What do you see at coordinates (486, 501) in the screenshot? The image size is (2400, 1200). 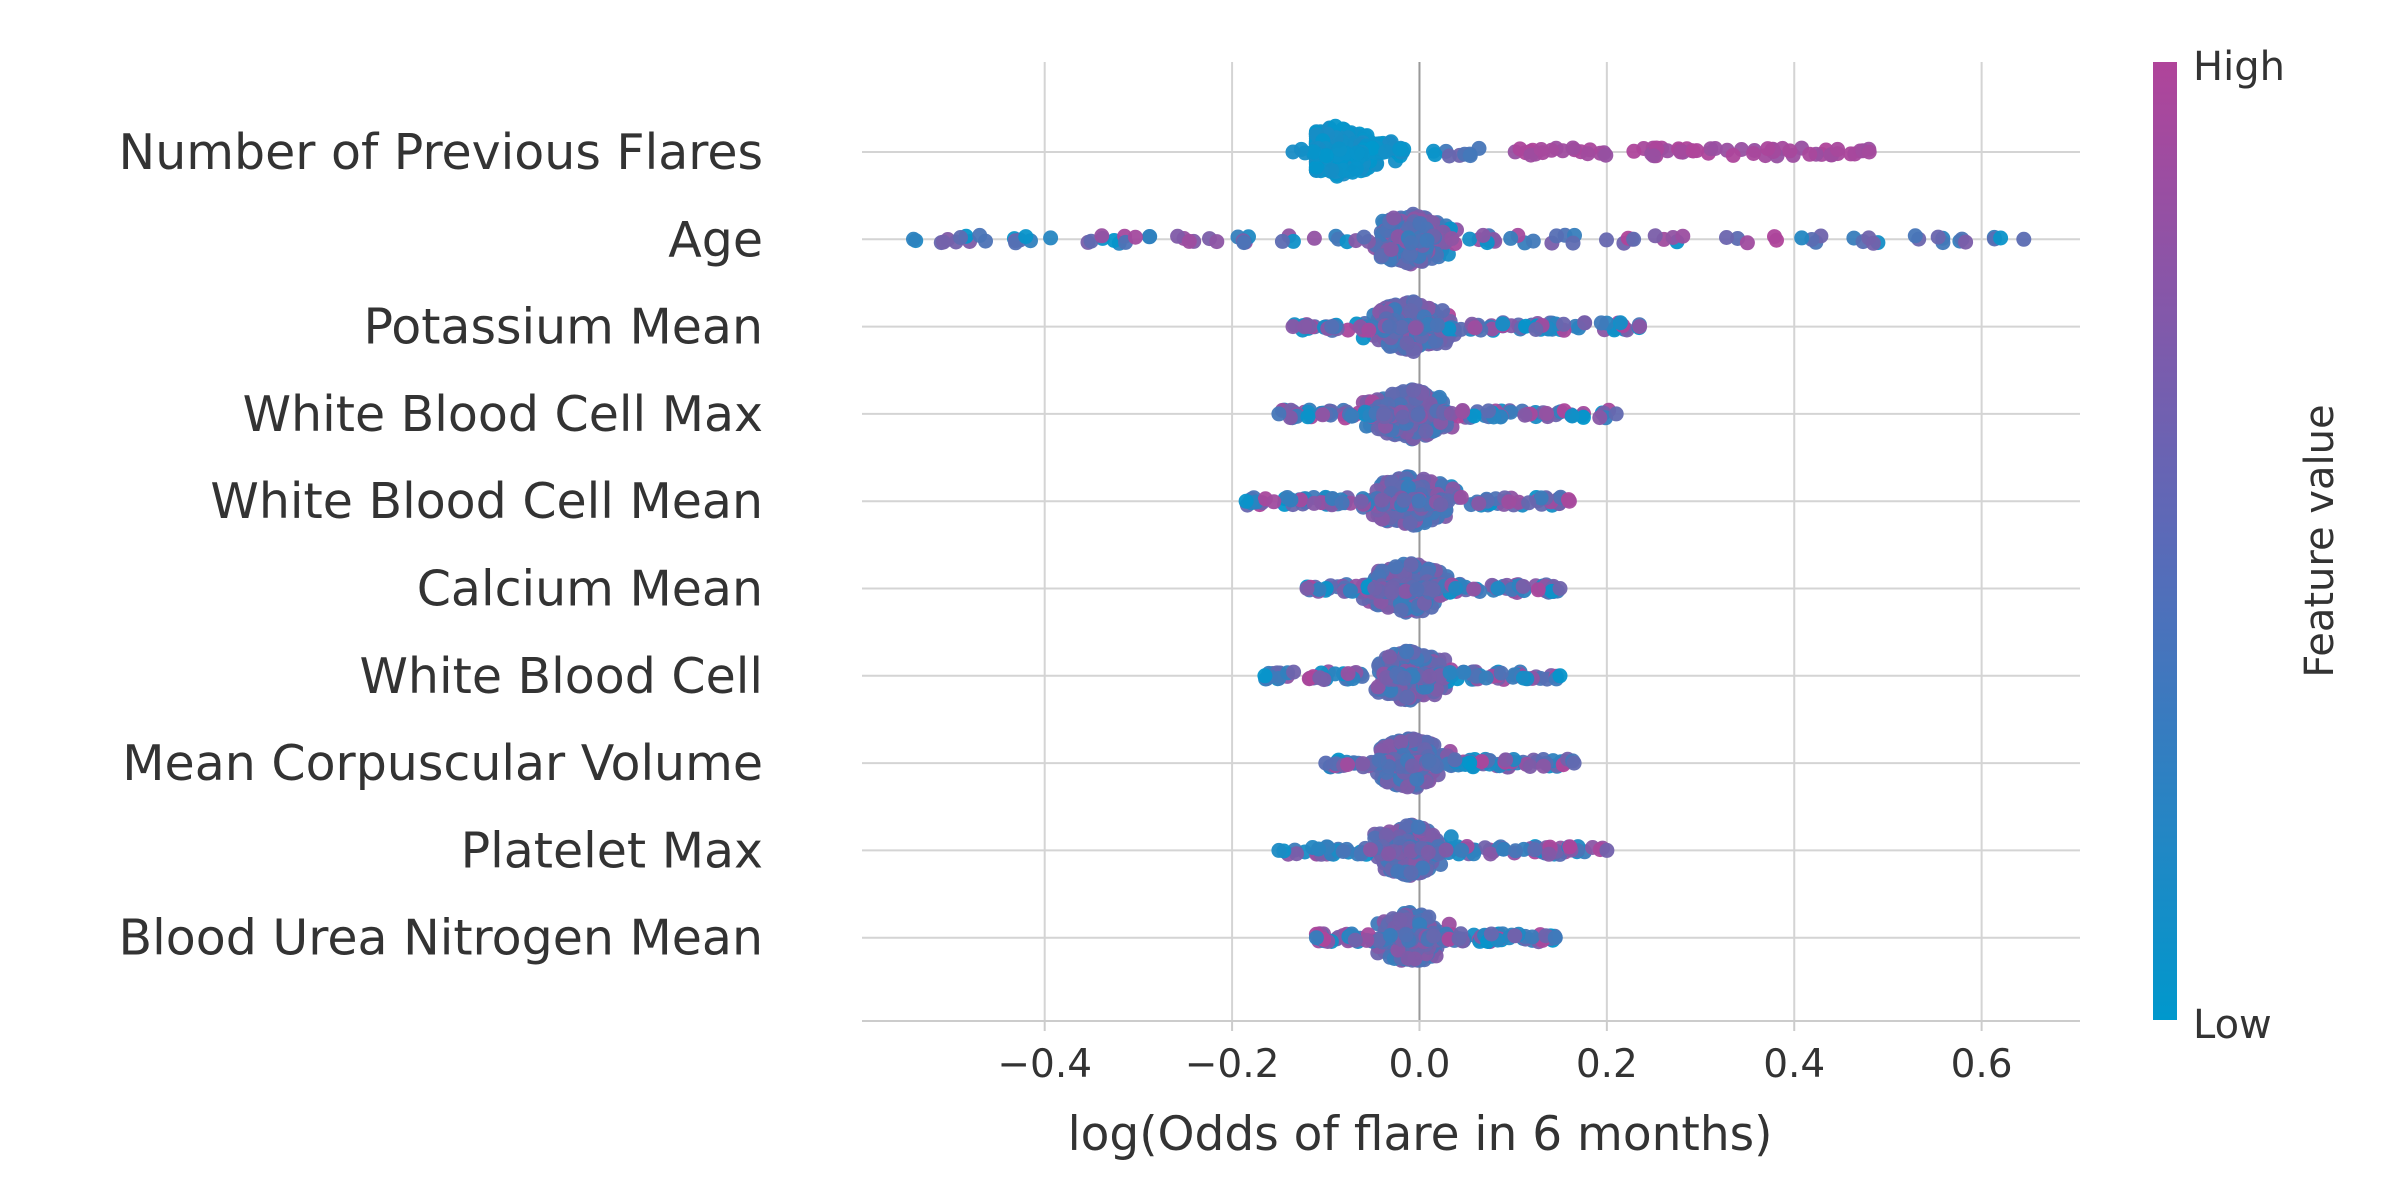 I see `feature-label: White Blood Cell Mean` at bounding box center [486, 501].